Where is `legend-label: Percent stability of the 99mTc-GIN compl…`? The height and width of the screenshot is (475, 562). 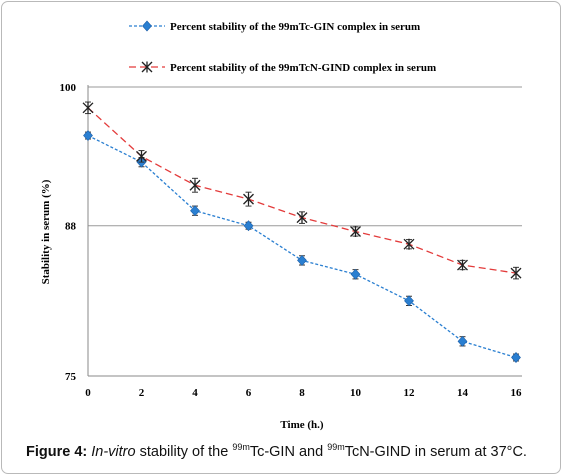 legend-label: Percent stability of the 99mTc-GIN compl… is located at coordinates (295, 27).